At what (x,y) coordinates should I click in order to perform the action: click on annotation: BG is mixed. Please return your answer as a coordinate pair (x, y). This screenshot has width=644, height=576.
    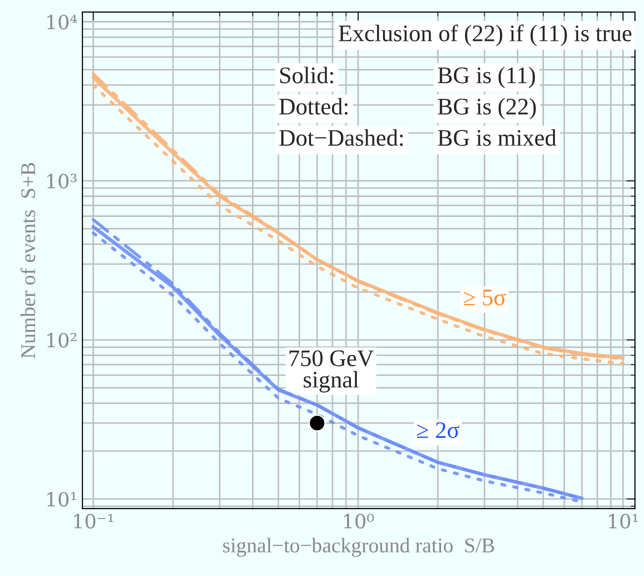
    Looking at the image, I should click on (497, 137).